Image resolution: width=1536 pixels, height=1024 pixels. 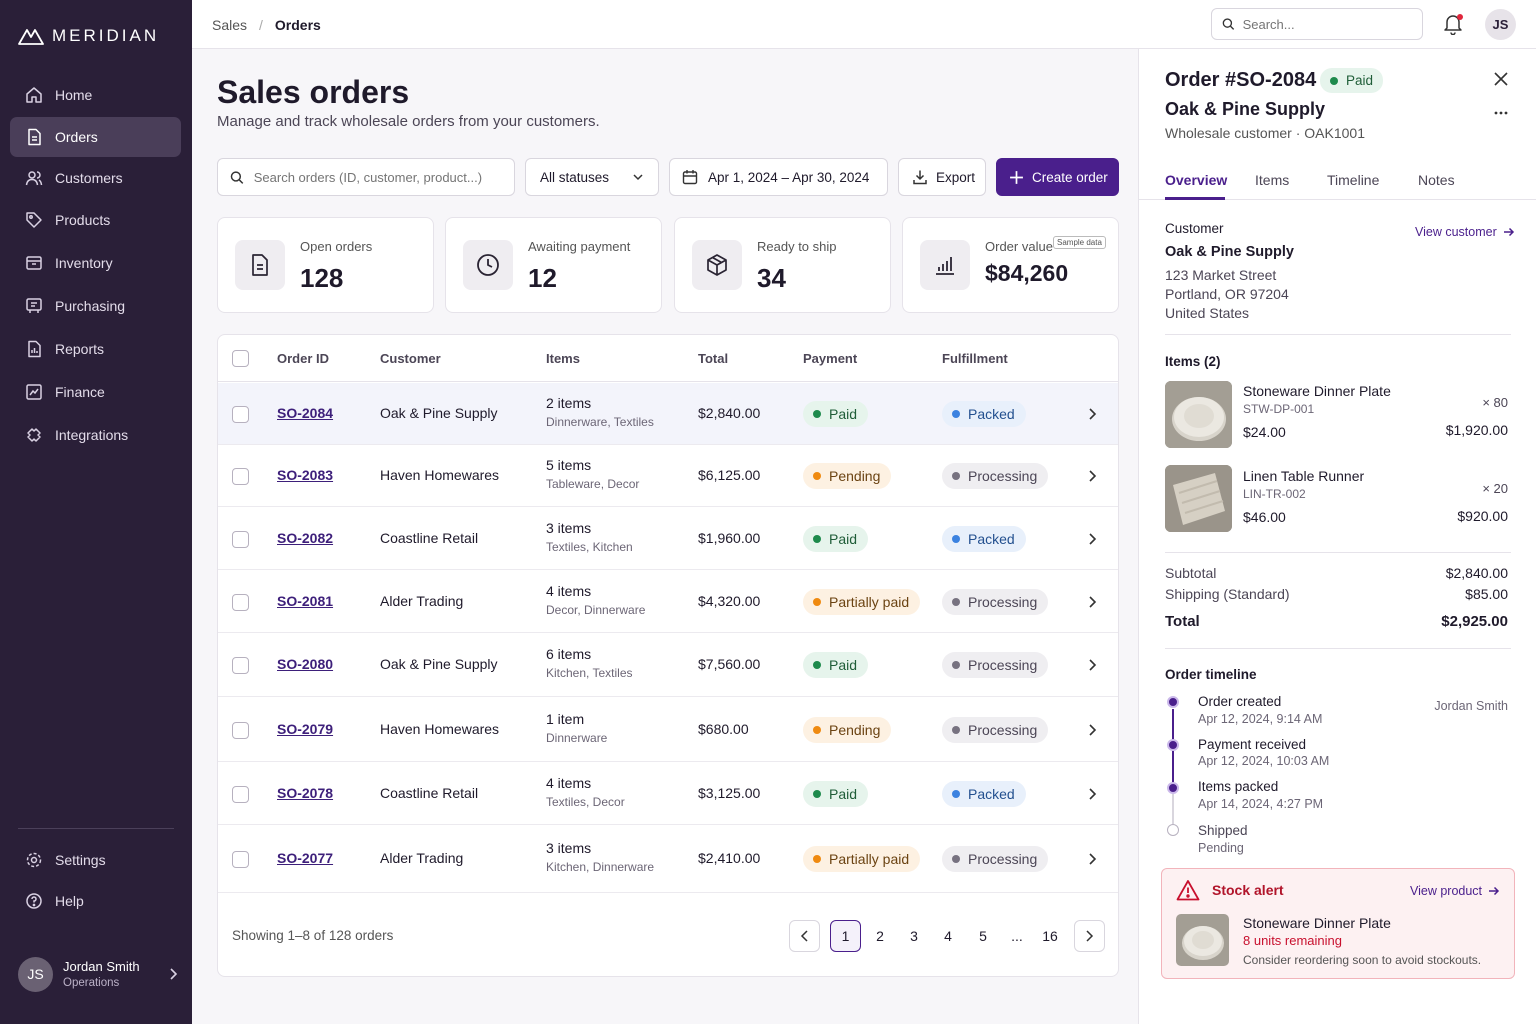 I want to click on payment-status-label: Paid, so click(x=843, y=665).